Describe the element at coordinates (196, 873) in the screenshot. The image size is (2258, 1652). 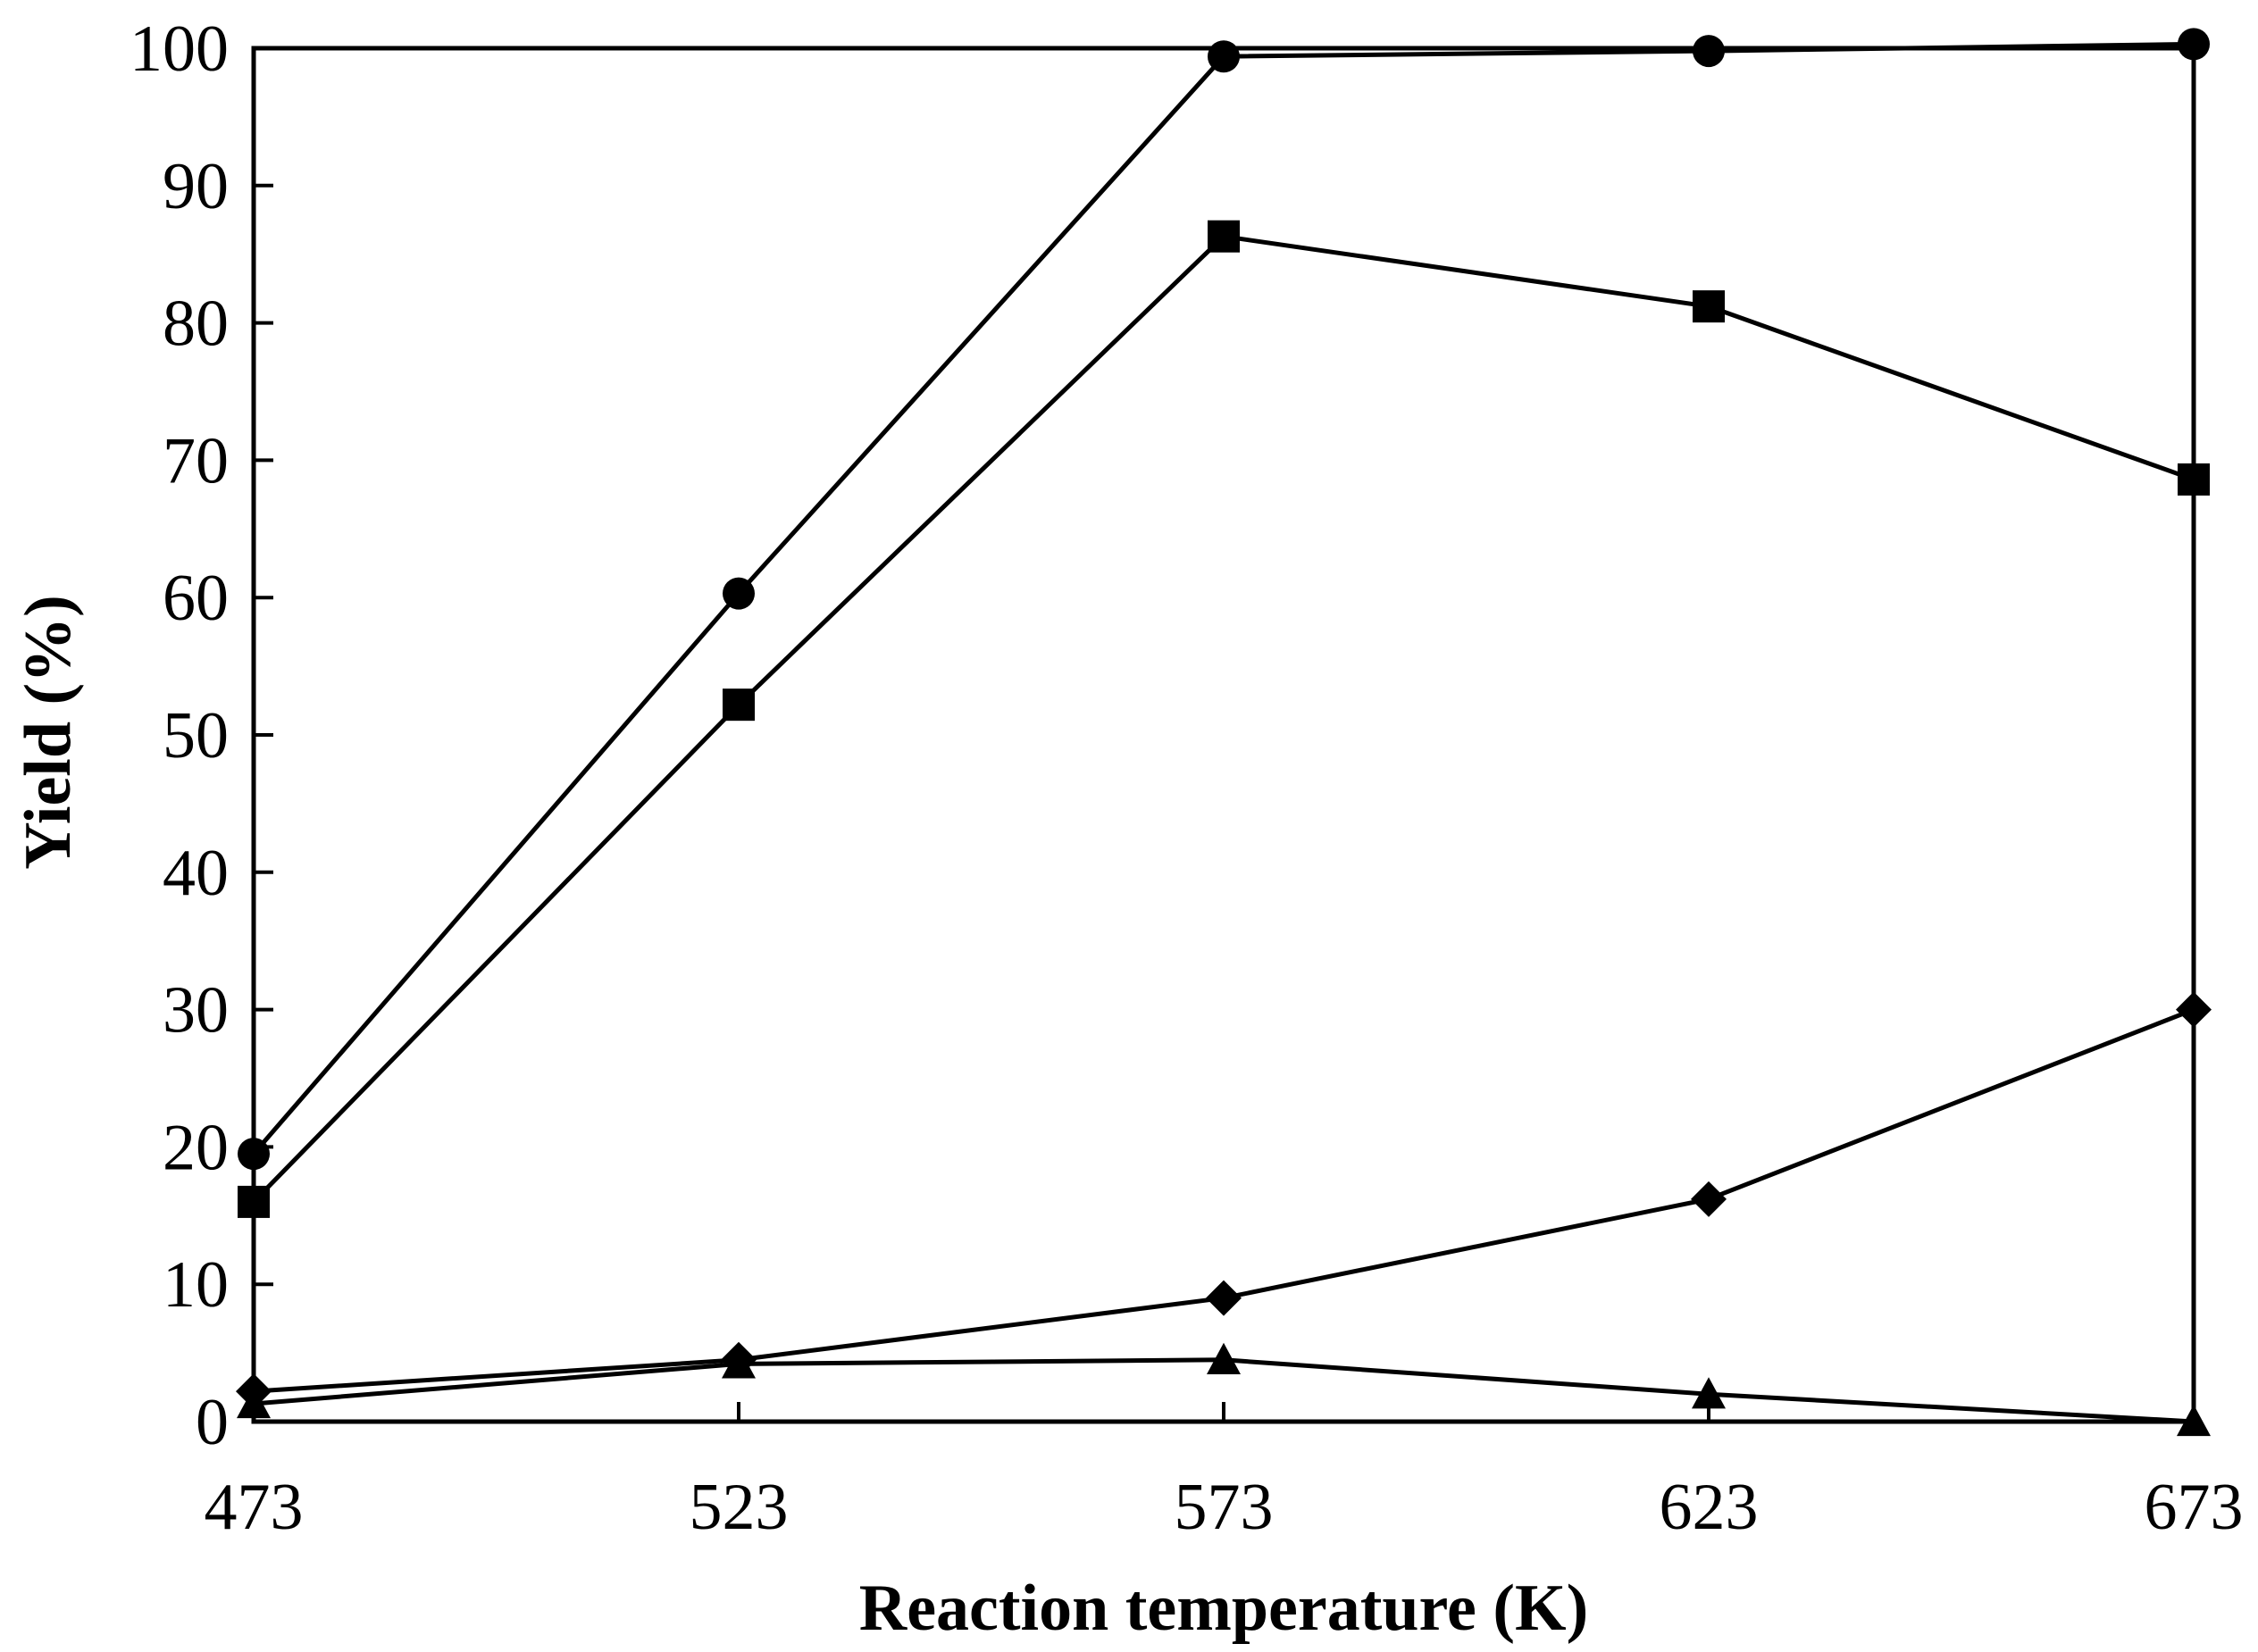
I see `y-tick-label: 40` at that location.